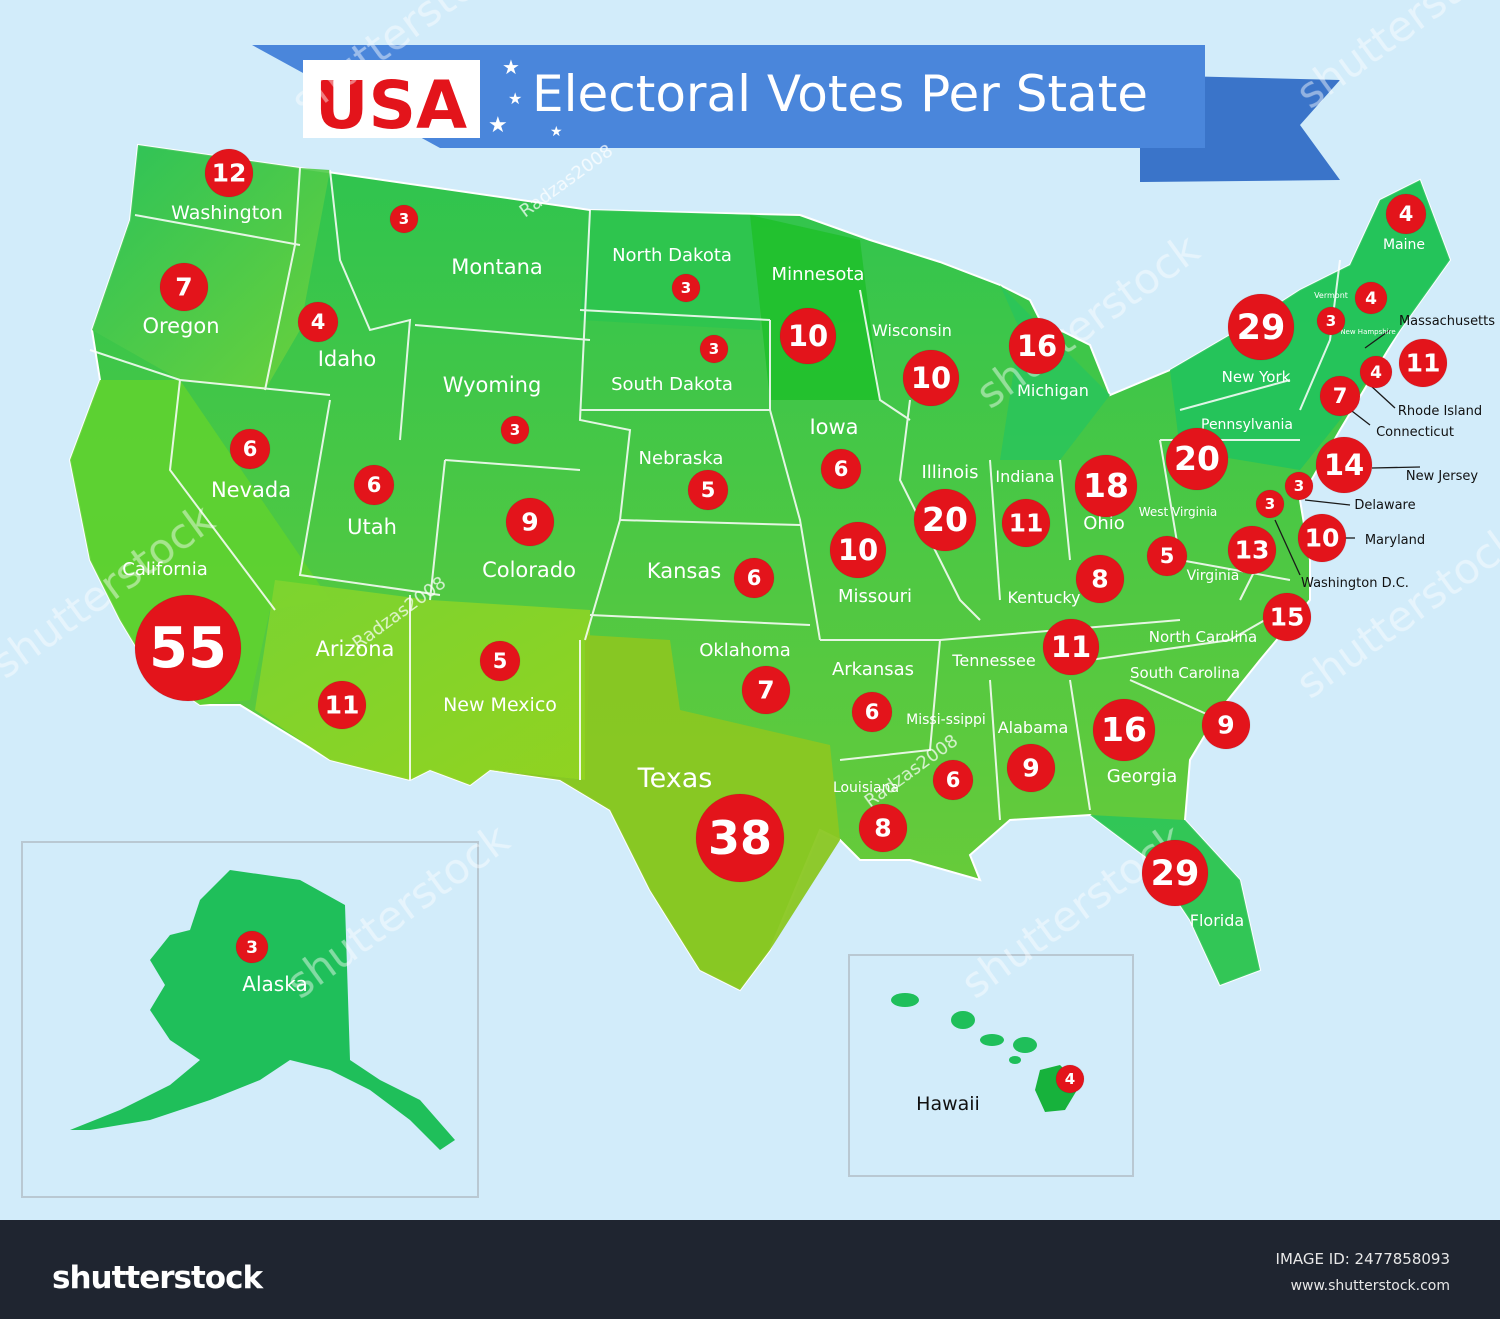  I want to click on vote-count-massachusetts: 11, so click(1423, 363).